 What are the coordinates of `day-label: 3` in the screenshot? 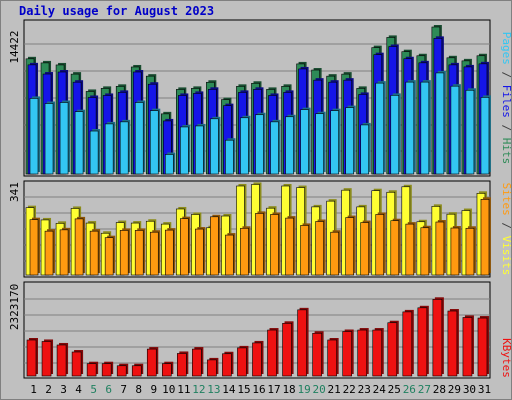 It's located at (63, 389).